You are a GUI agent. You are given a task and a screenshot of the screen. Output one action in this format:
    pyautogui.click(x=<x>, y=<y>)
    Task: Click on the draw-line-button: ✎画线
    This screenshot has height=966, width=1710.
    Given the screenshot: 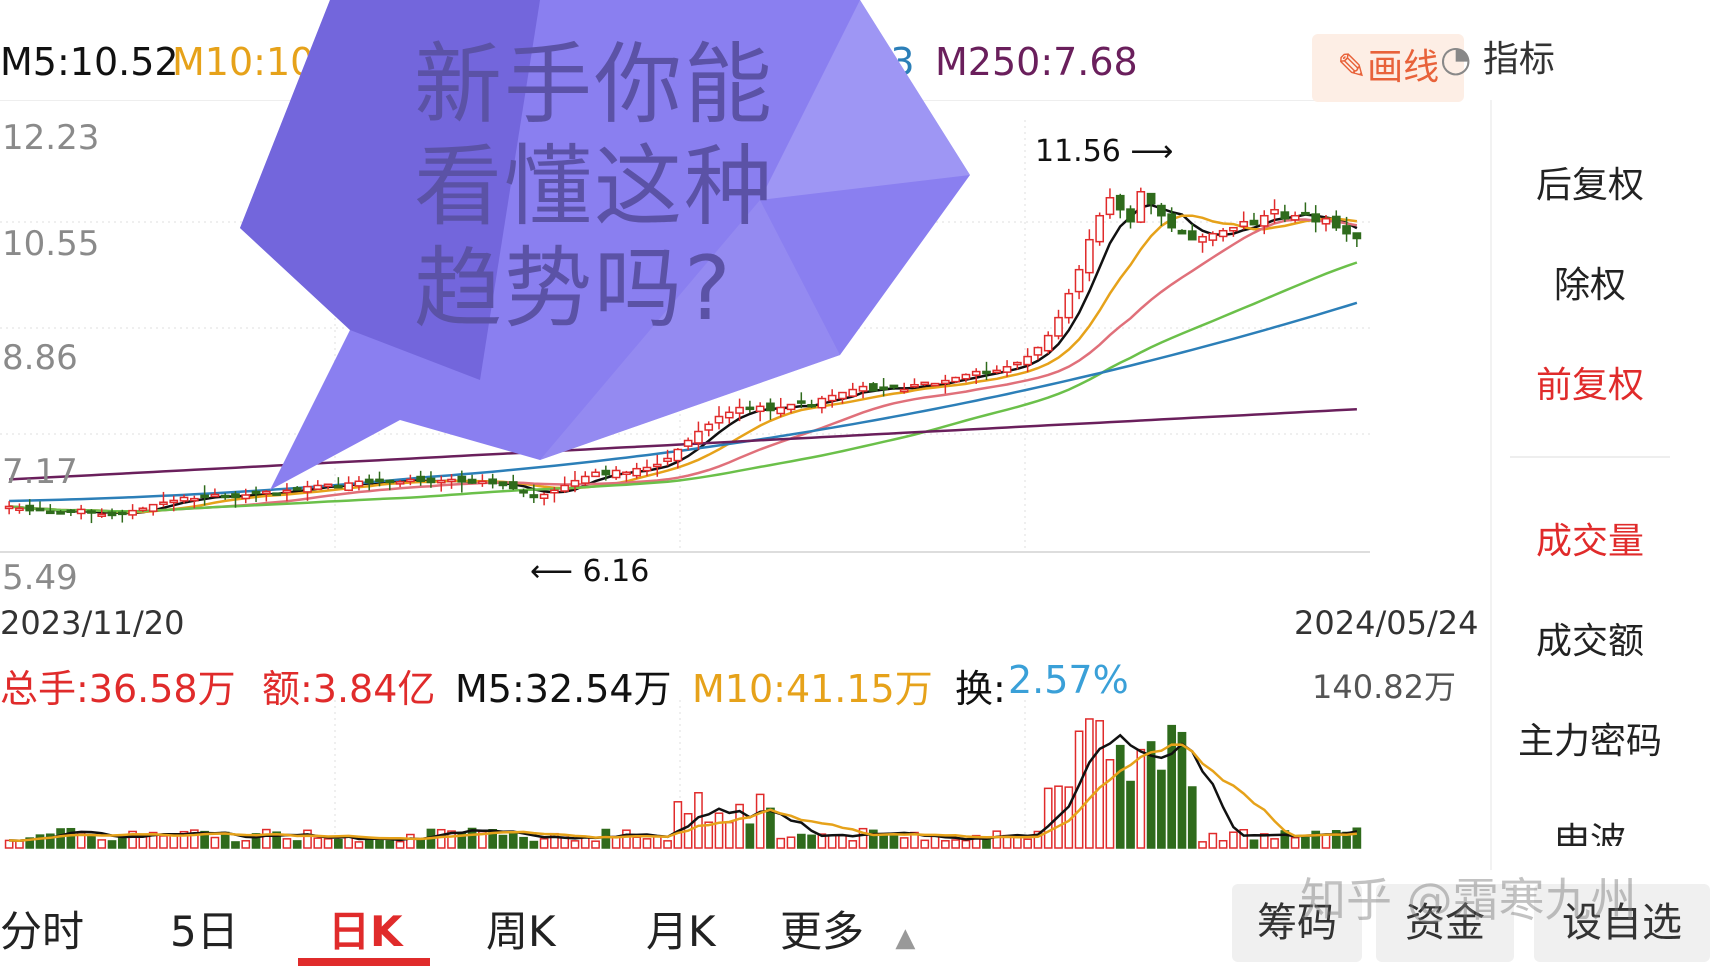 What is the action you would take?
    pyautogui.click(x=1388, y=68)
    